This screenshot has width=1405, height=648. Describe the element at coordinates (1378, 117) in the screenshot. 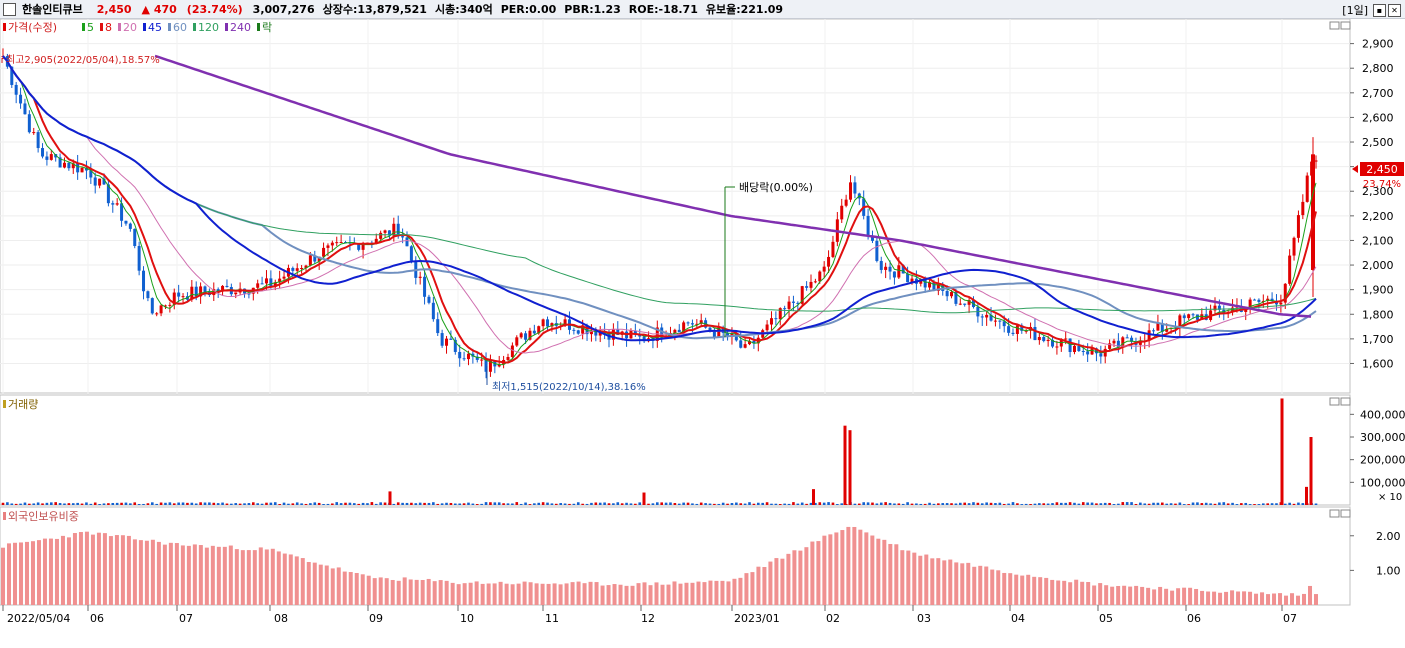

I see `price-tick-label: 2,600` at that location.